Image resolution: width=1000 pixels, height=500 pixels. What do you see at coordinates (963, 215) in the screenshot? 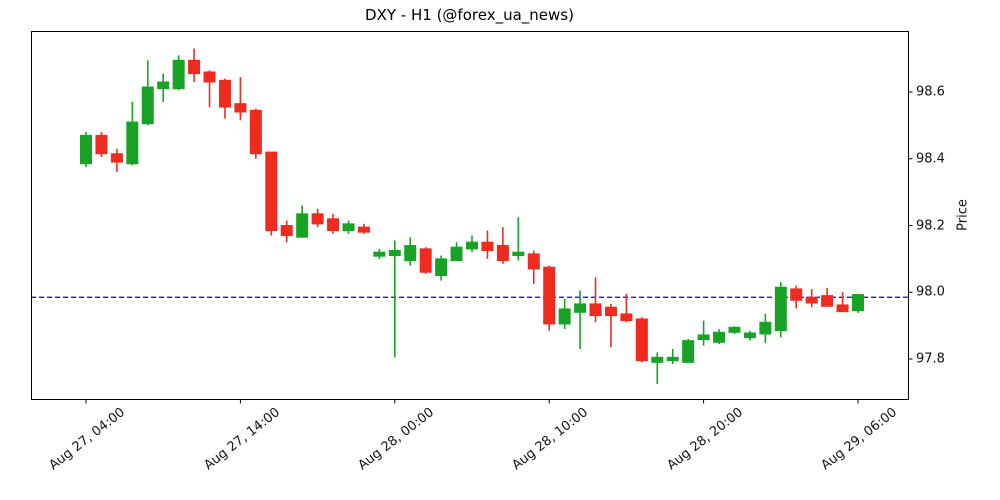
I see `y-axis-title: Price` at bounding box center [963, 215].